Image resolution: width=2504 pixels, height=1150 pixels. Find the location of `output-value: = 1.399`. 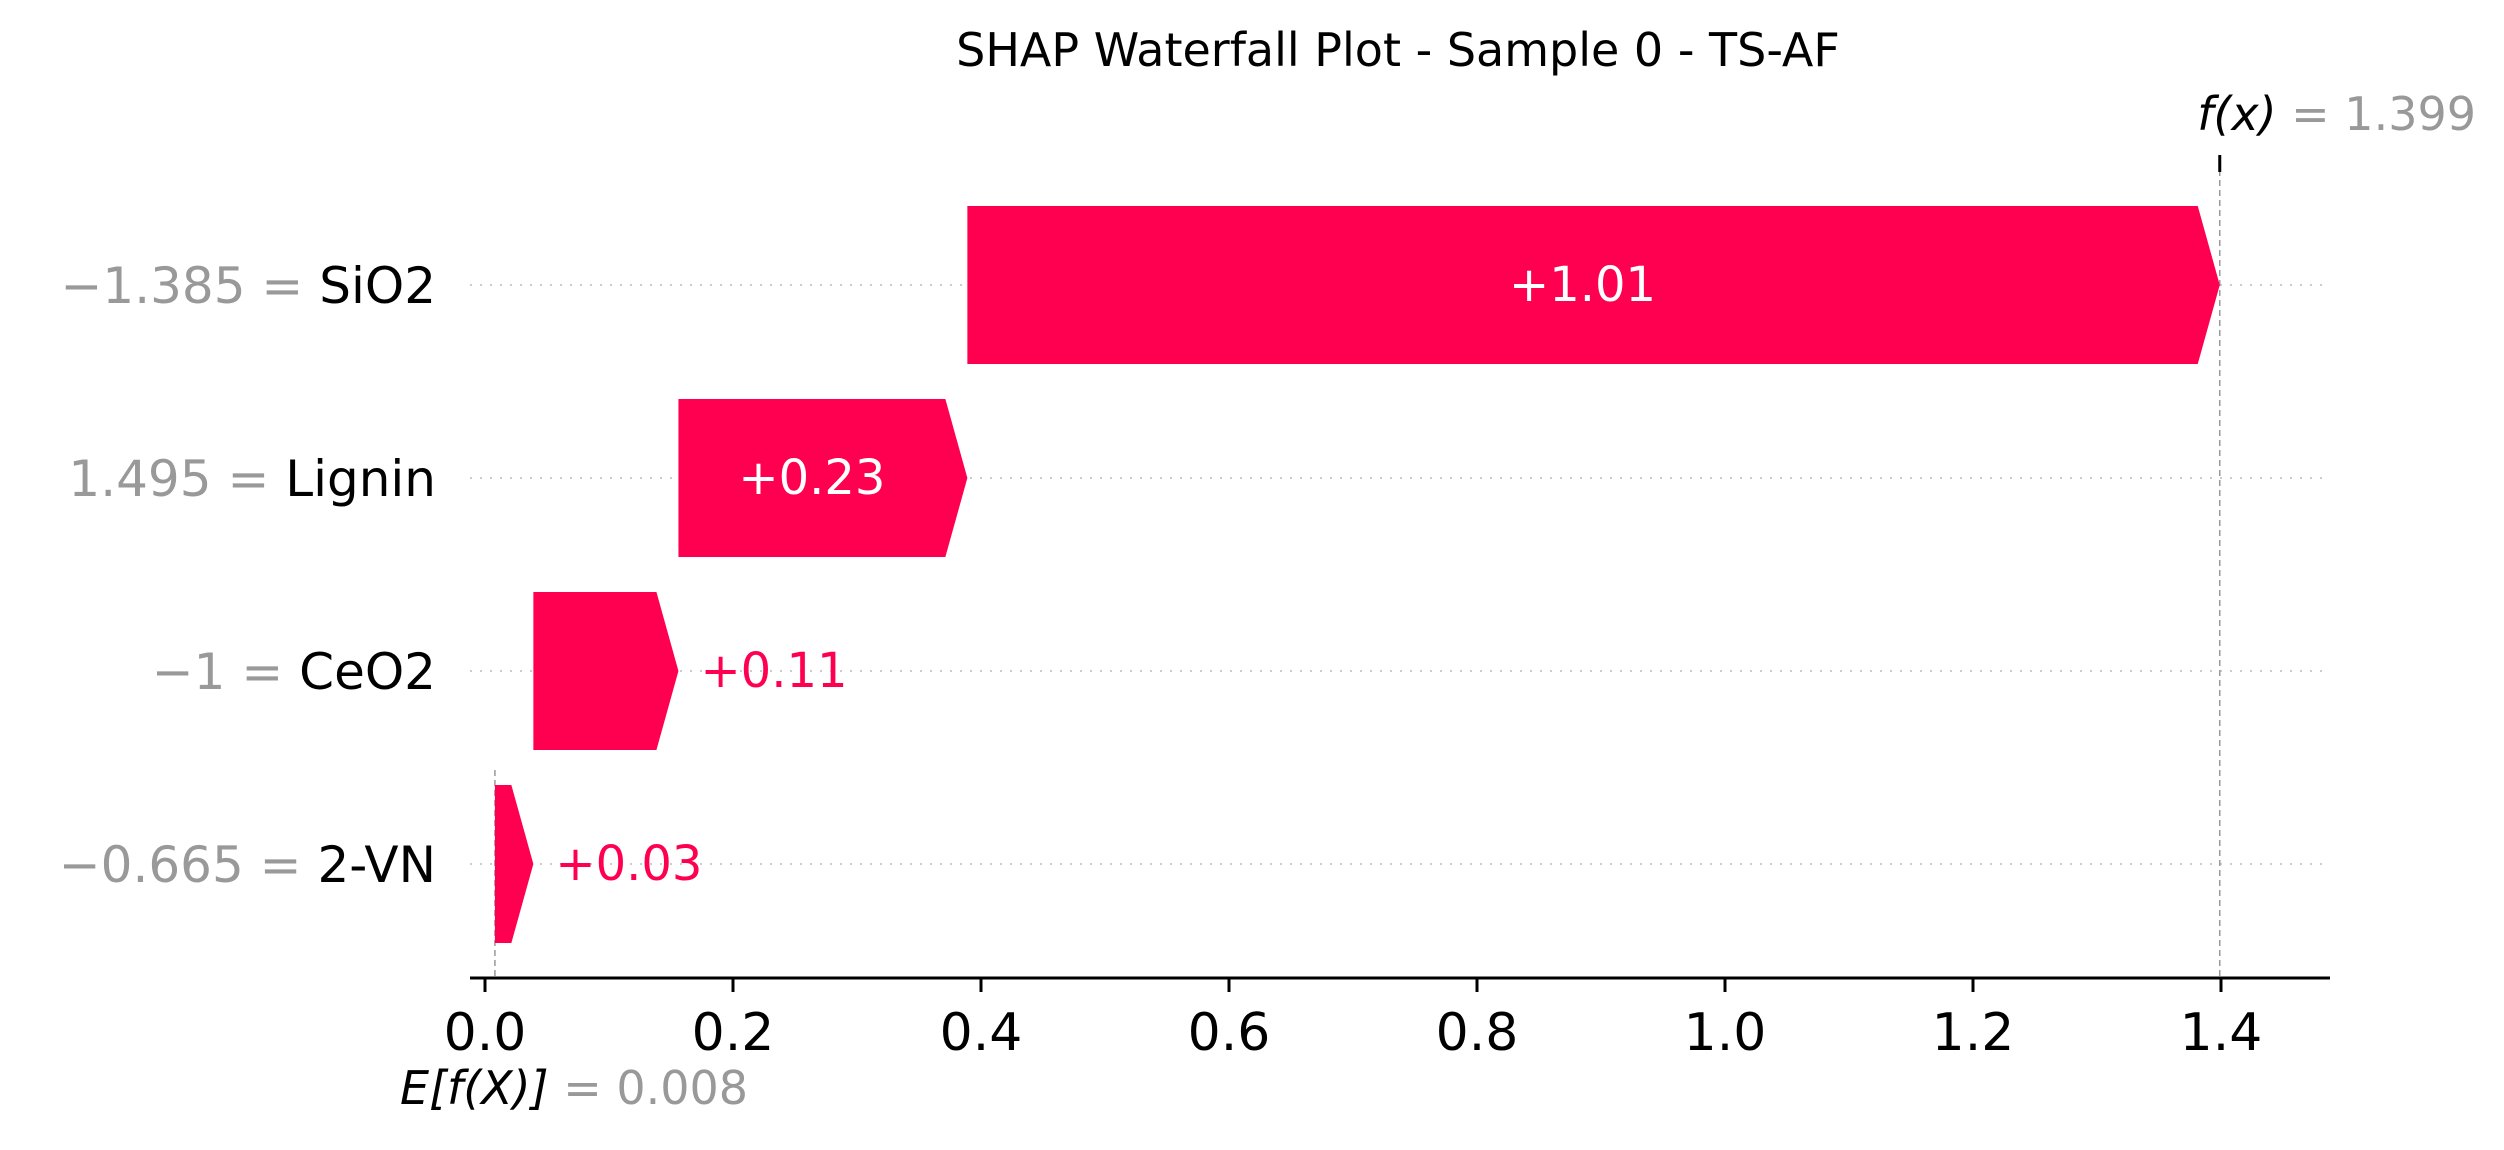

output-value: = 1.399 is located at coordinates (2383, 114).